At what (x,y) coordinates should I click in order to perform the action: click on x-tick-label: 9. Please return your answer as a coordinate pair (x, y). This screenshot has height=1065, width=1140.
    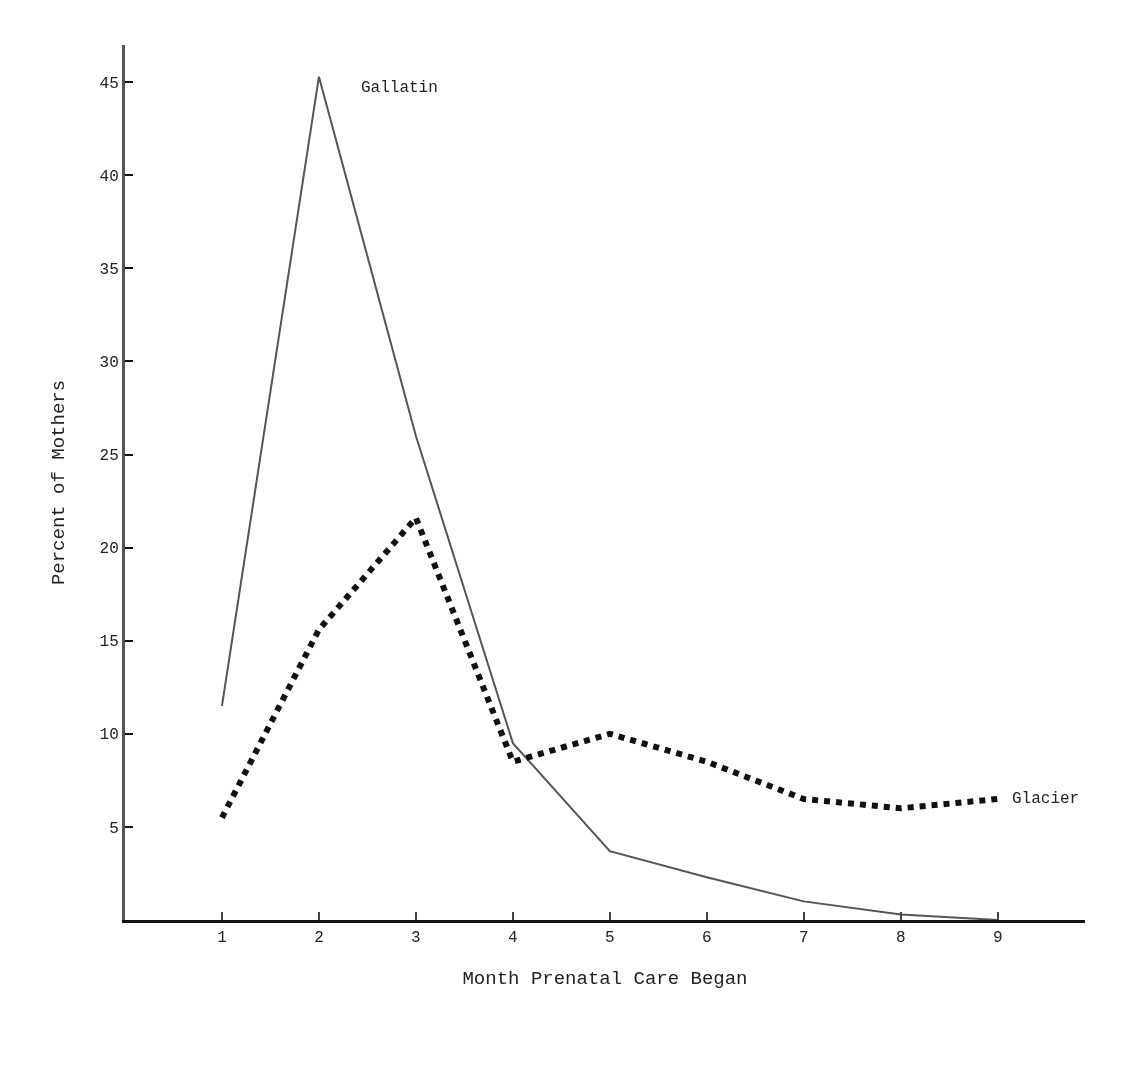
    Looking at the image, I should click on (997, 938).